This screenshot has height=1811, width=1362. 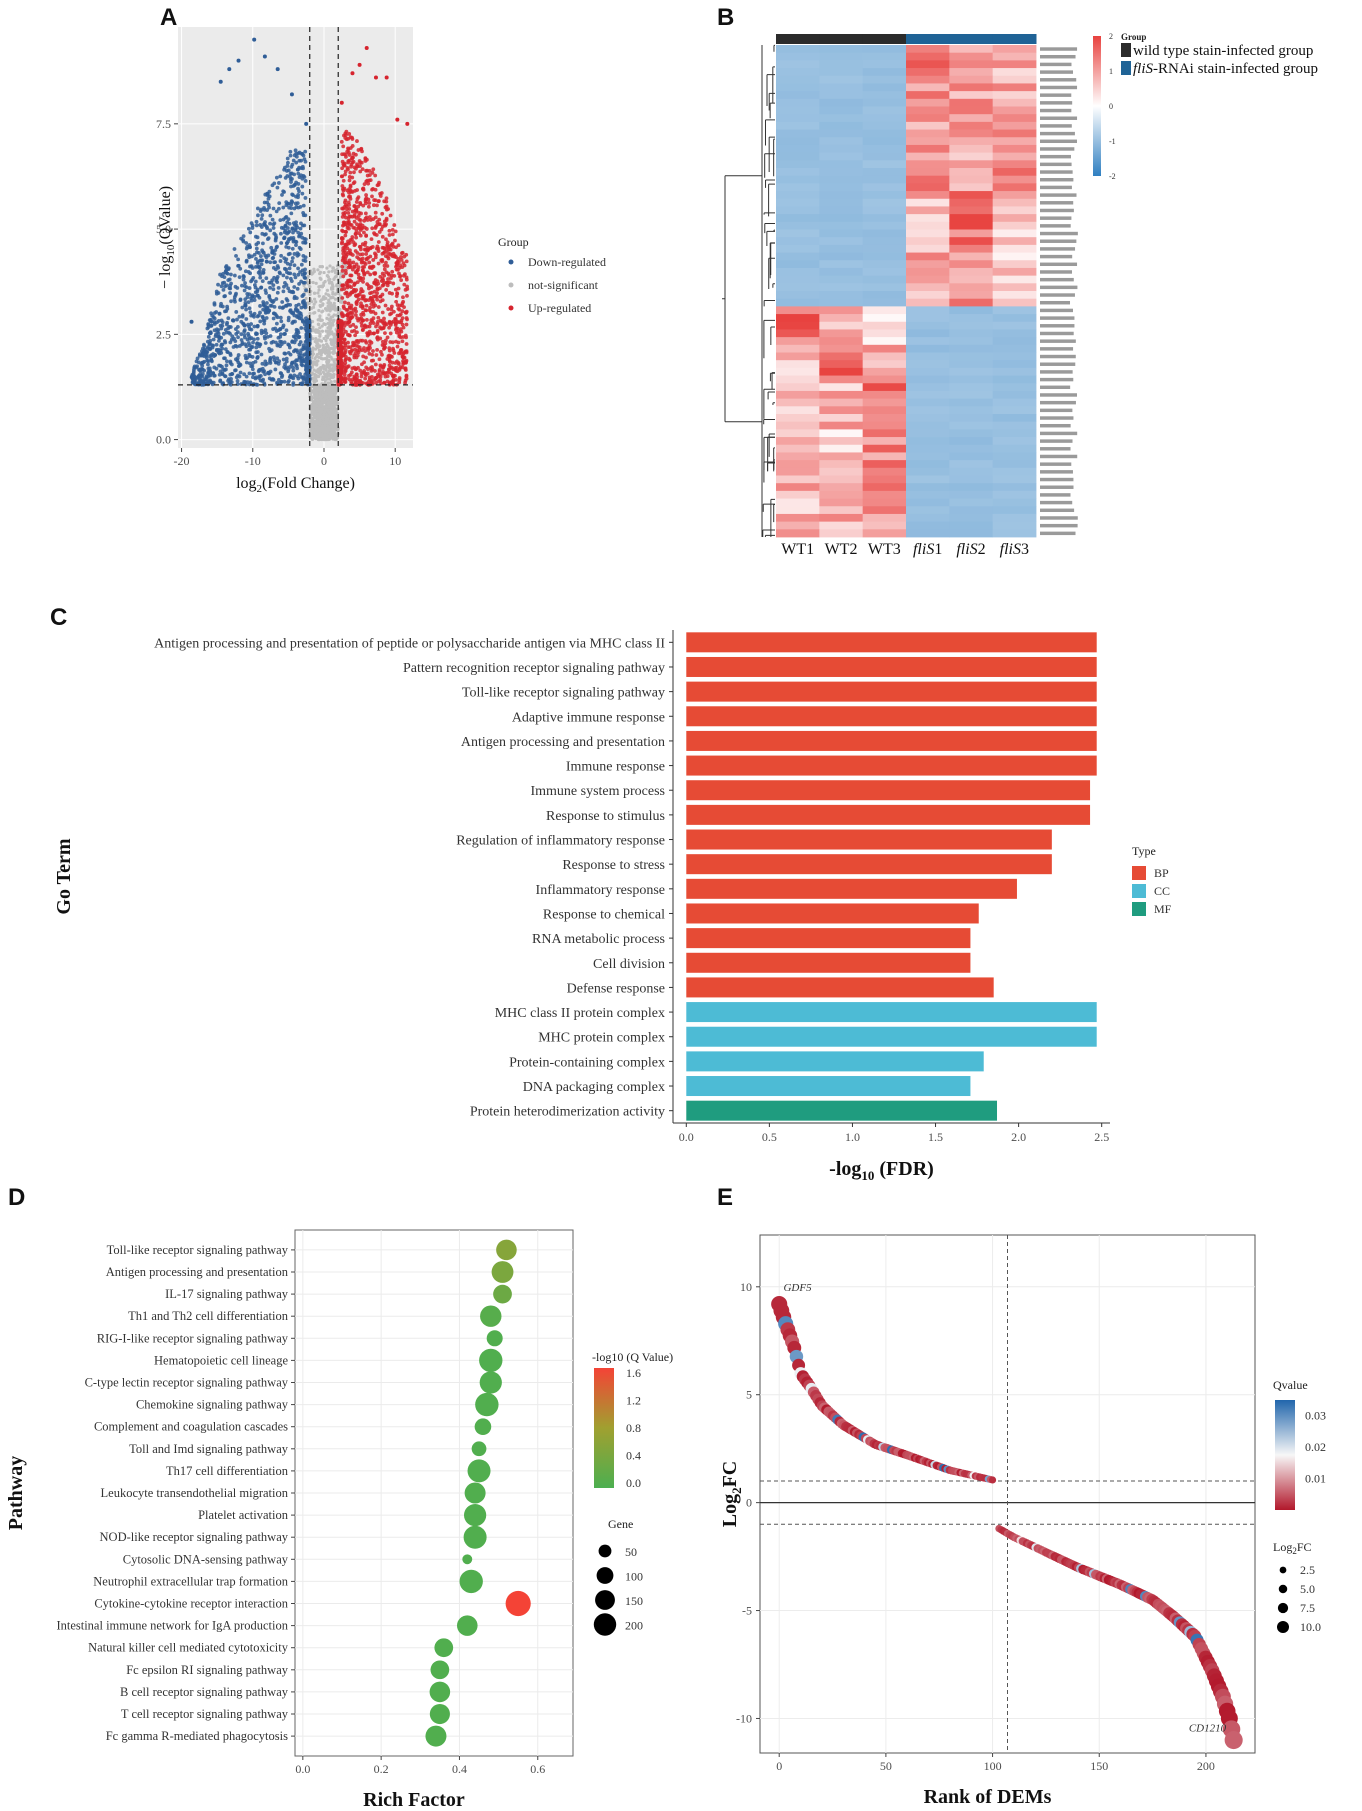 What do you see at coordinates (491, 1316) in the screenshot?
I see `bubble` at bounding box center [491, 1316].